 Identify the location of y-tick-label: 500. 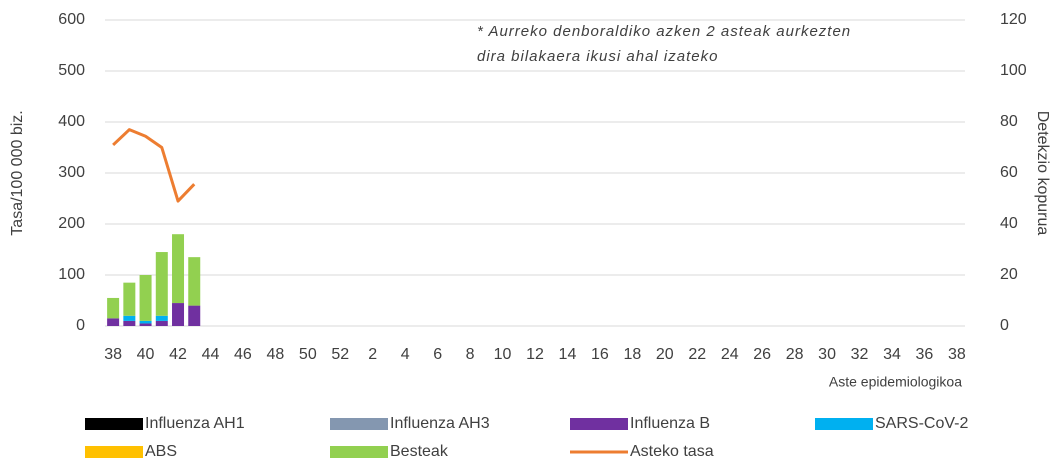
(71, 70).